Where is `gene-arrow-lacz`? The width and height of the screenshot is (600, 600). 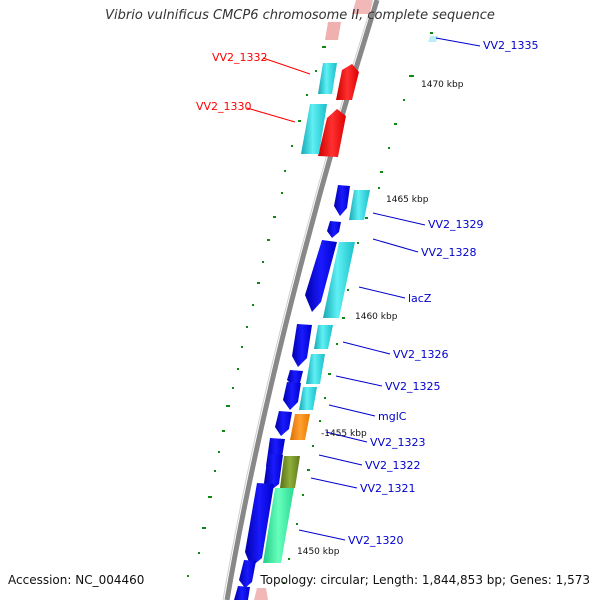
gene-arrow-lacz is located at coordinates (321, 276).